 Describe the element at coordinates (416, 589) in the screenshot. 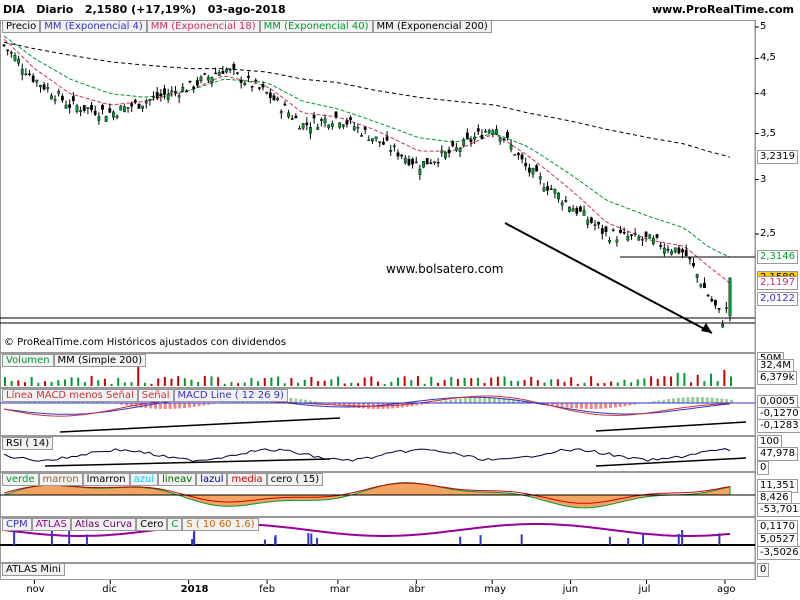

I see `month-label: abr` at that location.